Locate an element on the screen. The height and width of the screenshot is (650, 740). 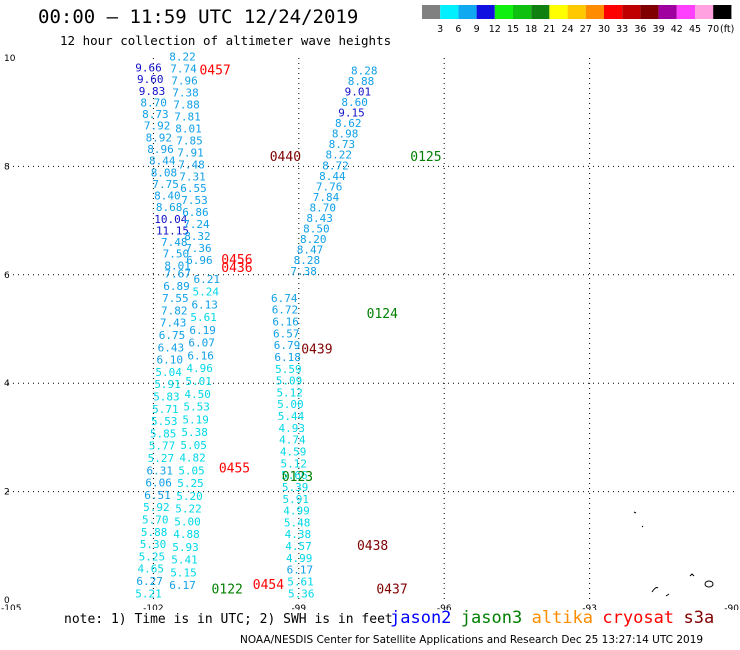
wave-height-value: 8.70 is located at coordinates (153, 102).